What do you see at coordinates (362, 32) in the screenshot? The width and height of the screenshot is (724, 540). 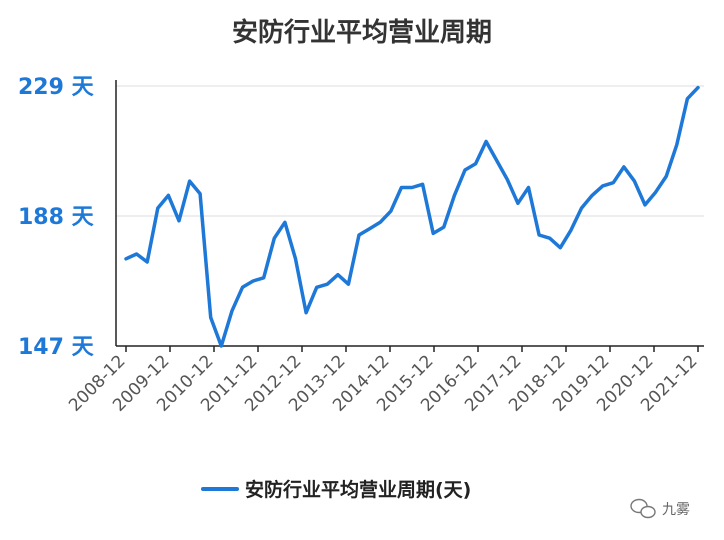 I see `chart-title: 安防行业平均营业周期` at bounding box center [362, 32].